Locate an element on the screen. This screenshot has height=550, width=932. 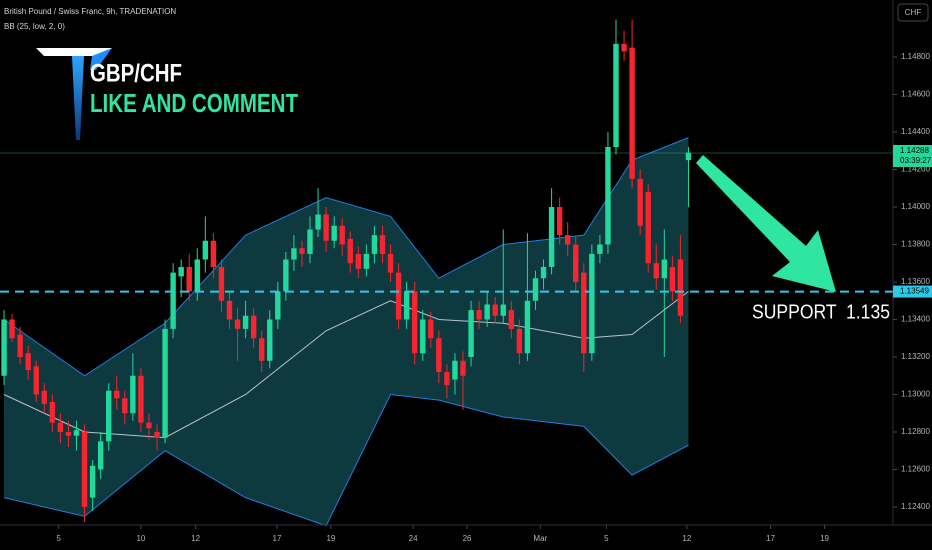
y-tick-label: 1.13200 is located at coordinates (915, 356).